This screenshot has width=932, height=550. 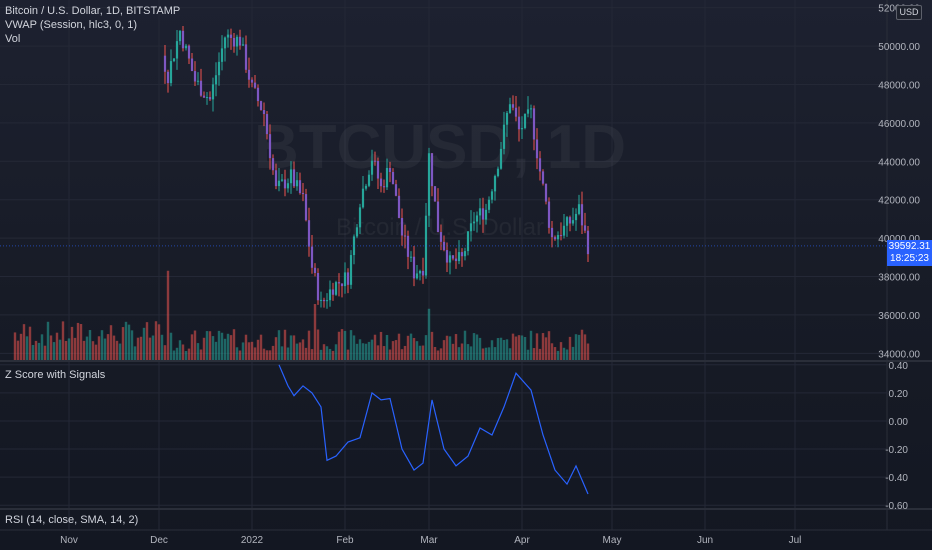 What do you see at coordinates (93, 11) in the screenshot?
I see `symbol-legend: Bitcoin / U.S. Dollar, 1D, BITSTAMP` at bounding box center [93, 11].